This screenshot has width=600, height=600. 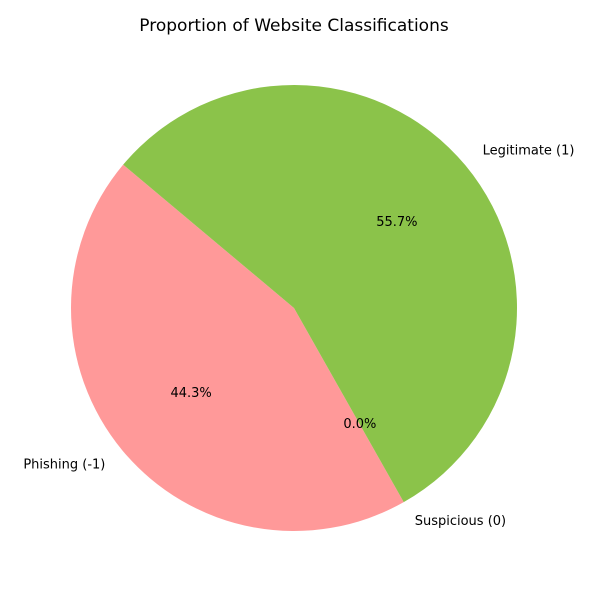 What do you see at coordinates (359, 424) in the screenshot?
I see `slice-percent-suspicious-0: 0.0%` at bounding box center [359, 424].